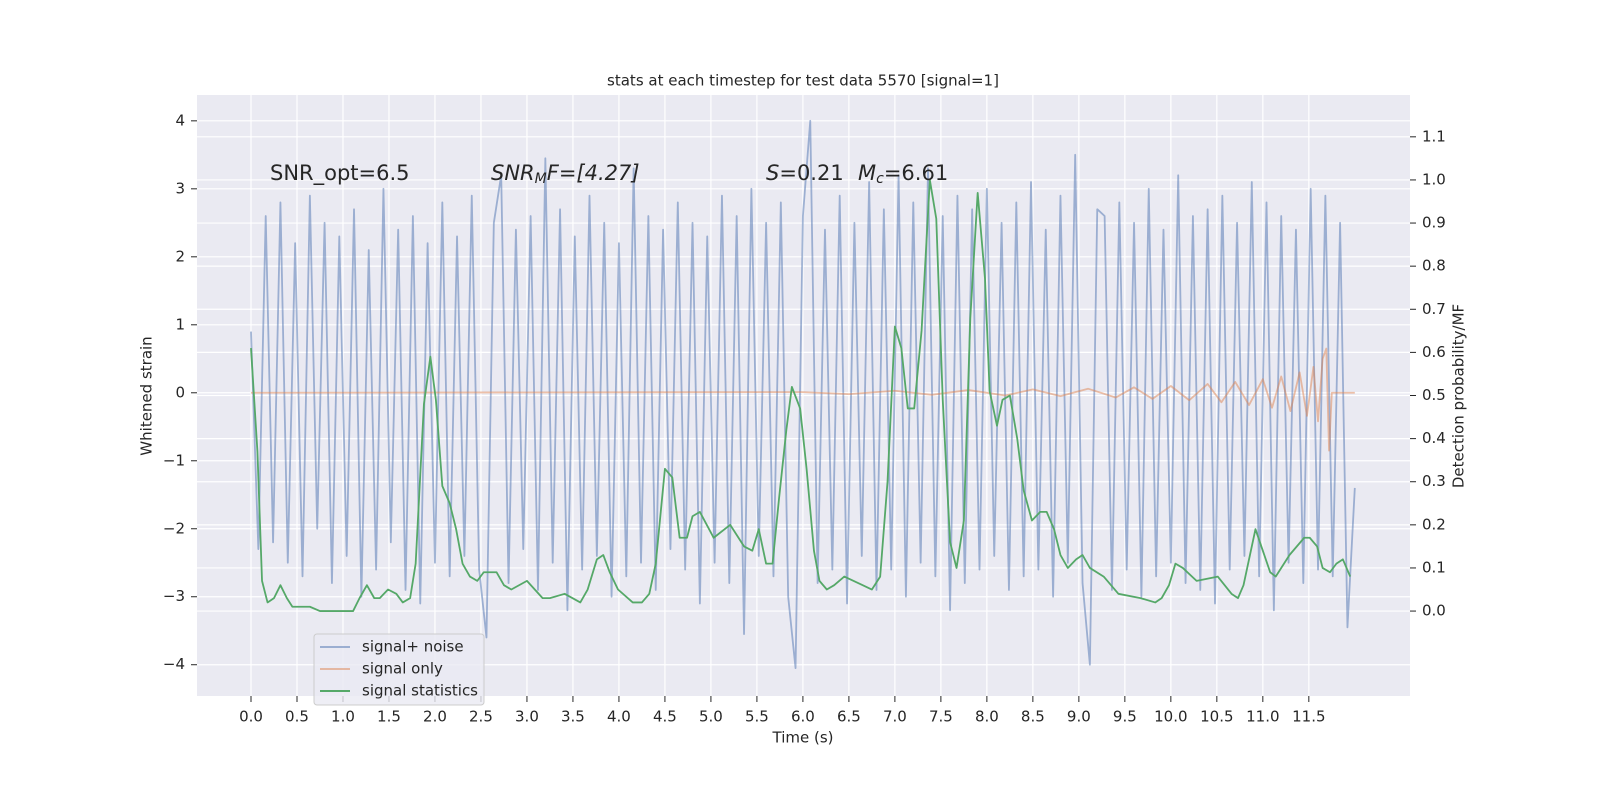 The height and width of the screenshot is (804, 1600). Describe the element at coordinates (772, 173) in the screenshot. I see `annotation-text: S` at that location.